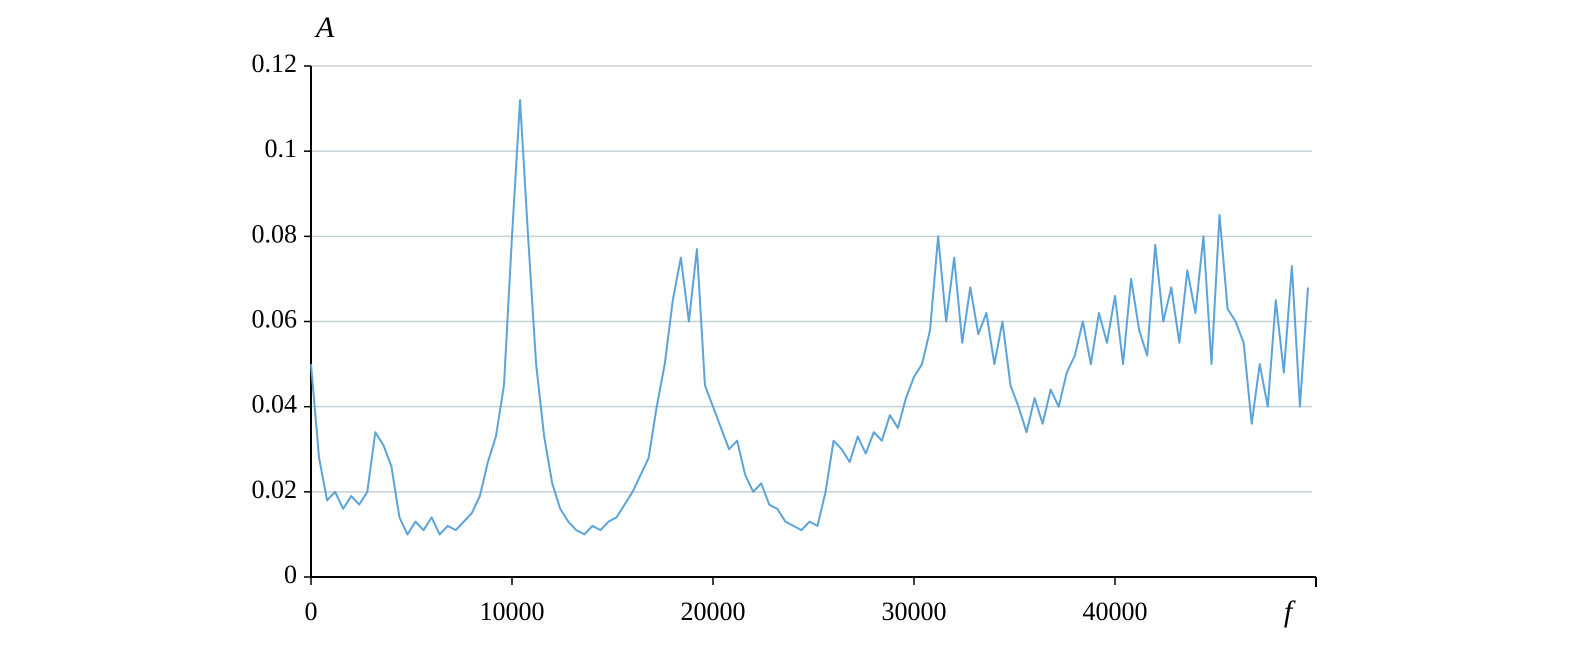 This screenshot has width=1594, height=650. Describe the element at coordinates (1290, 611) in the screenshot. I see `x-axis-label: f` at that location.